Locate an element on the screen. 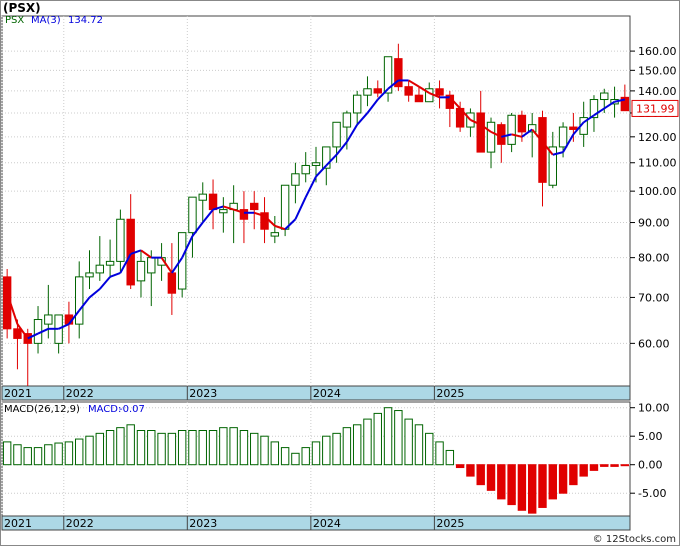 The width and height of the screenshot is (680, 546). price-year-label: 2023 is located at coordinates (203, 393).